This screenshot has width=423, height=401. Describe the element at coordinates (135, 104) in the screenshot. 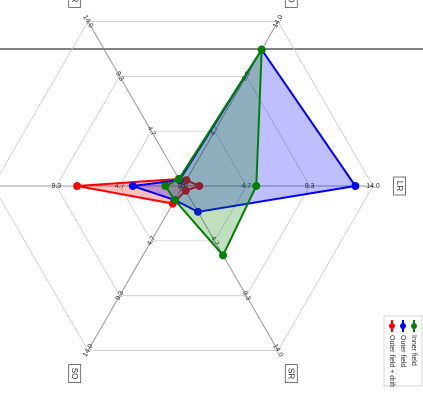

I see `spoke-ir` at that location.